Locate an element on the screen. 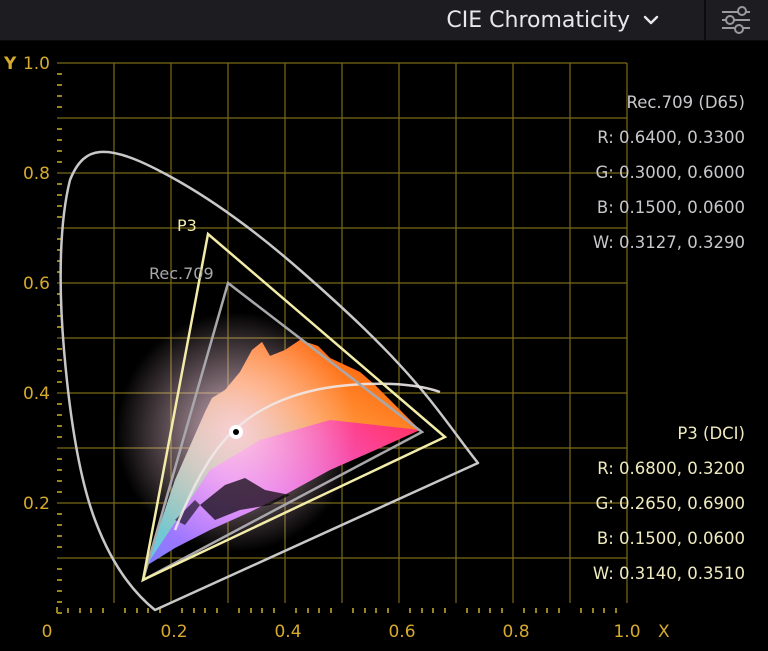 The height and width of the screenshot is (651, 768). header-divider is located at coordinates (705, 20).